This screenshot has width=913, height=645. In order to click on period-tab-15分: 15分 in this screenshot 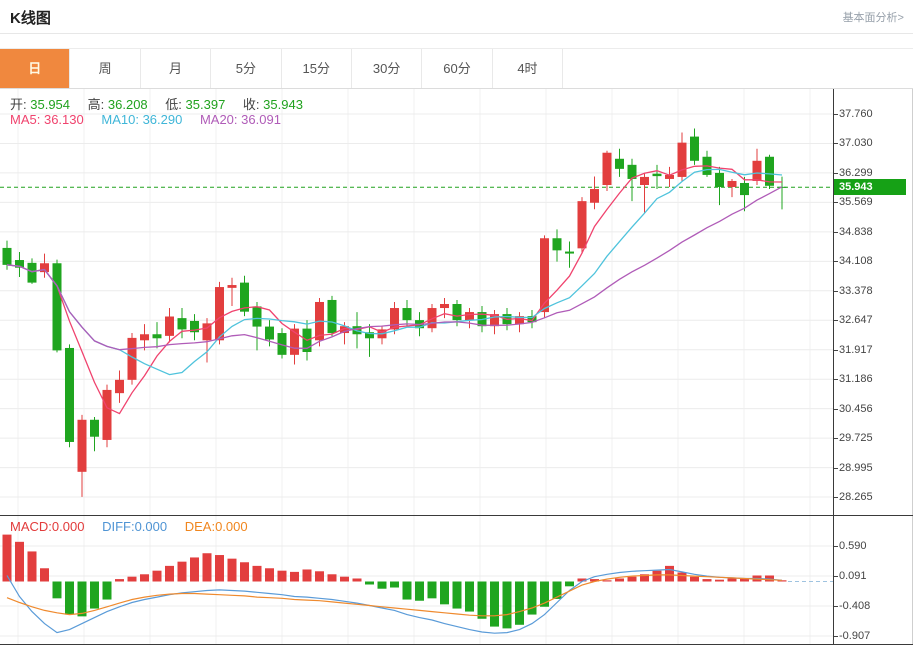, I will do `click(317, 68)`.